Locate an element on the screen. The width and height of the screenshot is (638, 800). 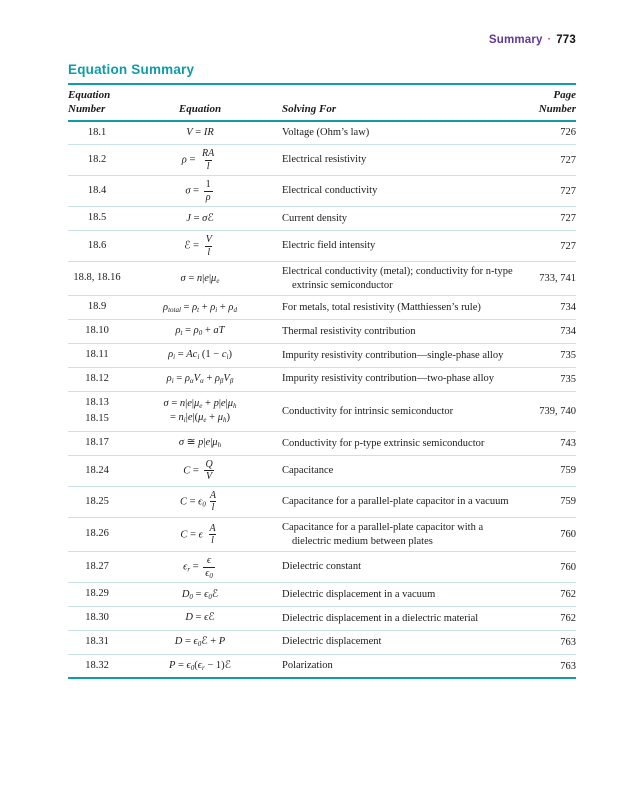
equation-cell: ϵr = ϵ ϵ0 is located at coordinates (199, 567).